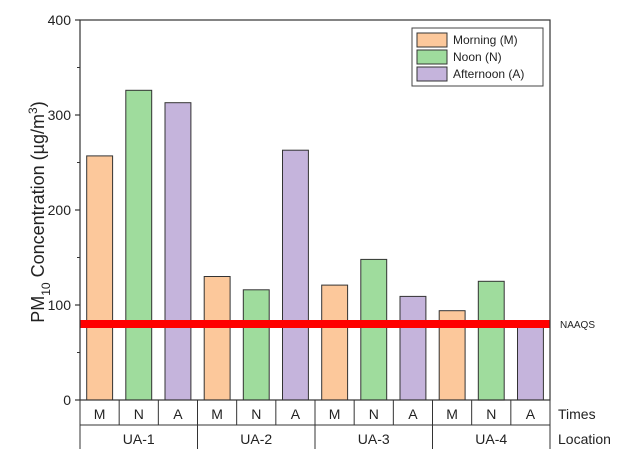 This screenshot has height=449, width=620. I want to click on row-label-times: Times, so click(577, 414).